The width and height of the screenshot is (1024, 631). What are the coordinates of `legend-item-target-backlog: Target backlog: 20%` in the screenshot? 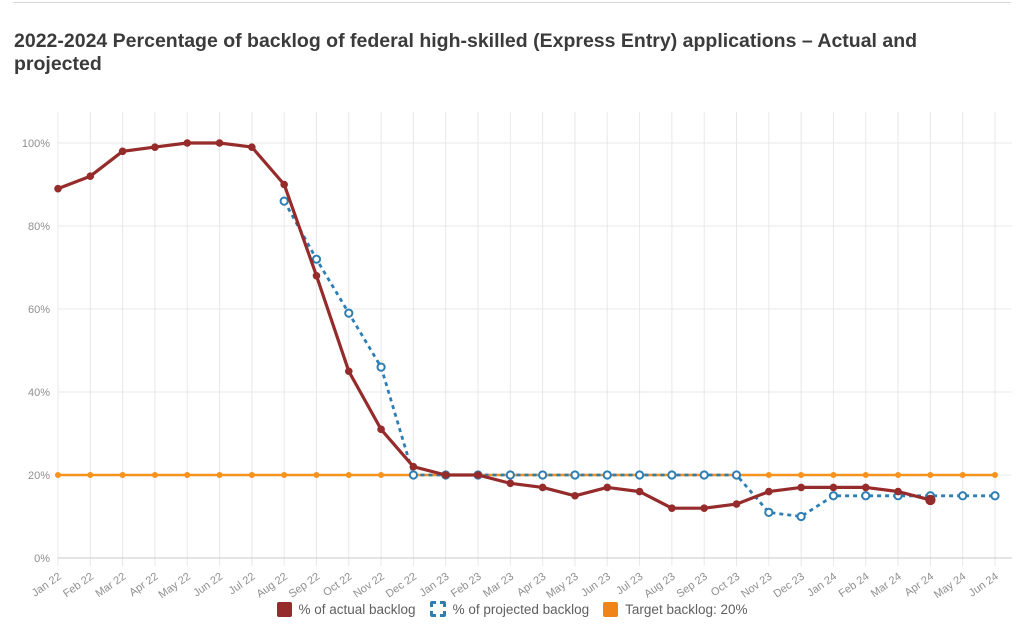 It's located at (675, 609).